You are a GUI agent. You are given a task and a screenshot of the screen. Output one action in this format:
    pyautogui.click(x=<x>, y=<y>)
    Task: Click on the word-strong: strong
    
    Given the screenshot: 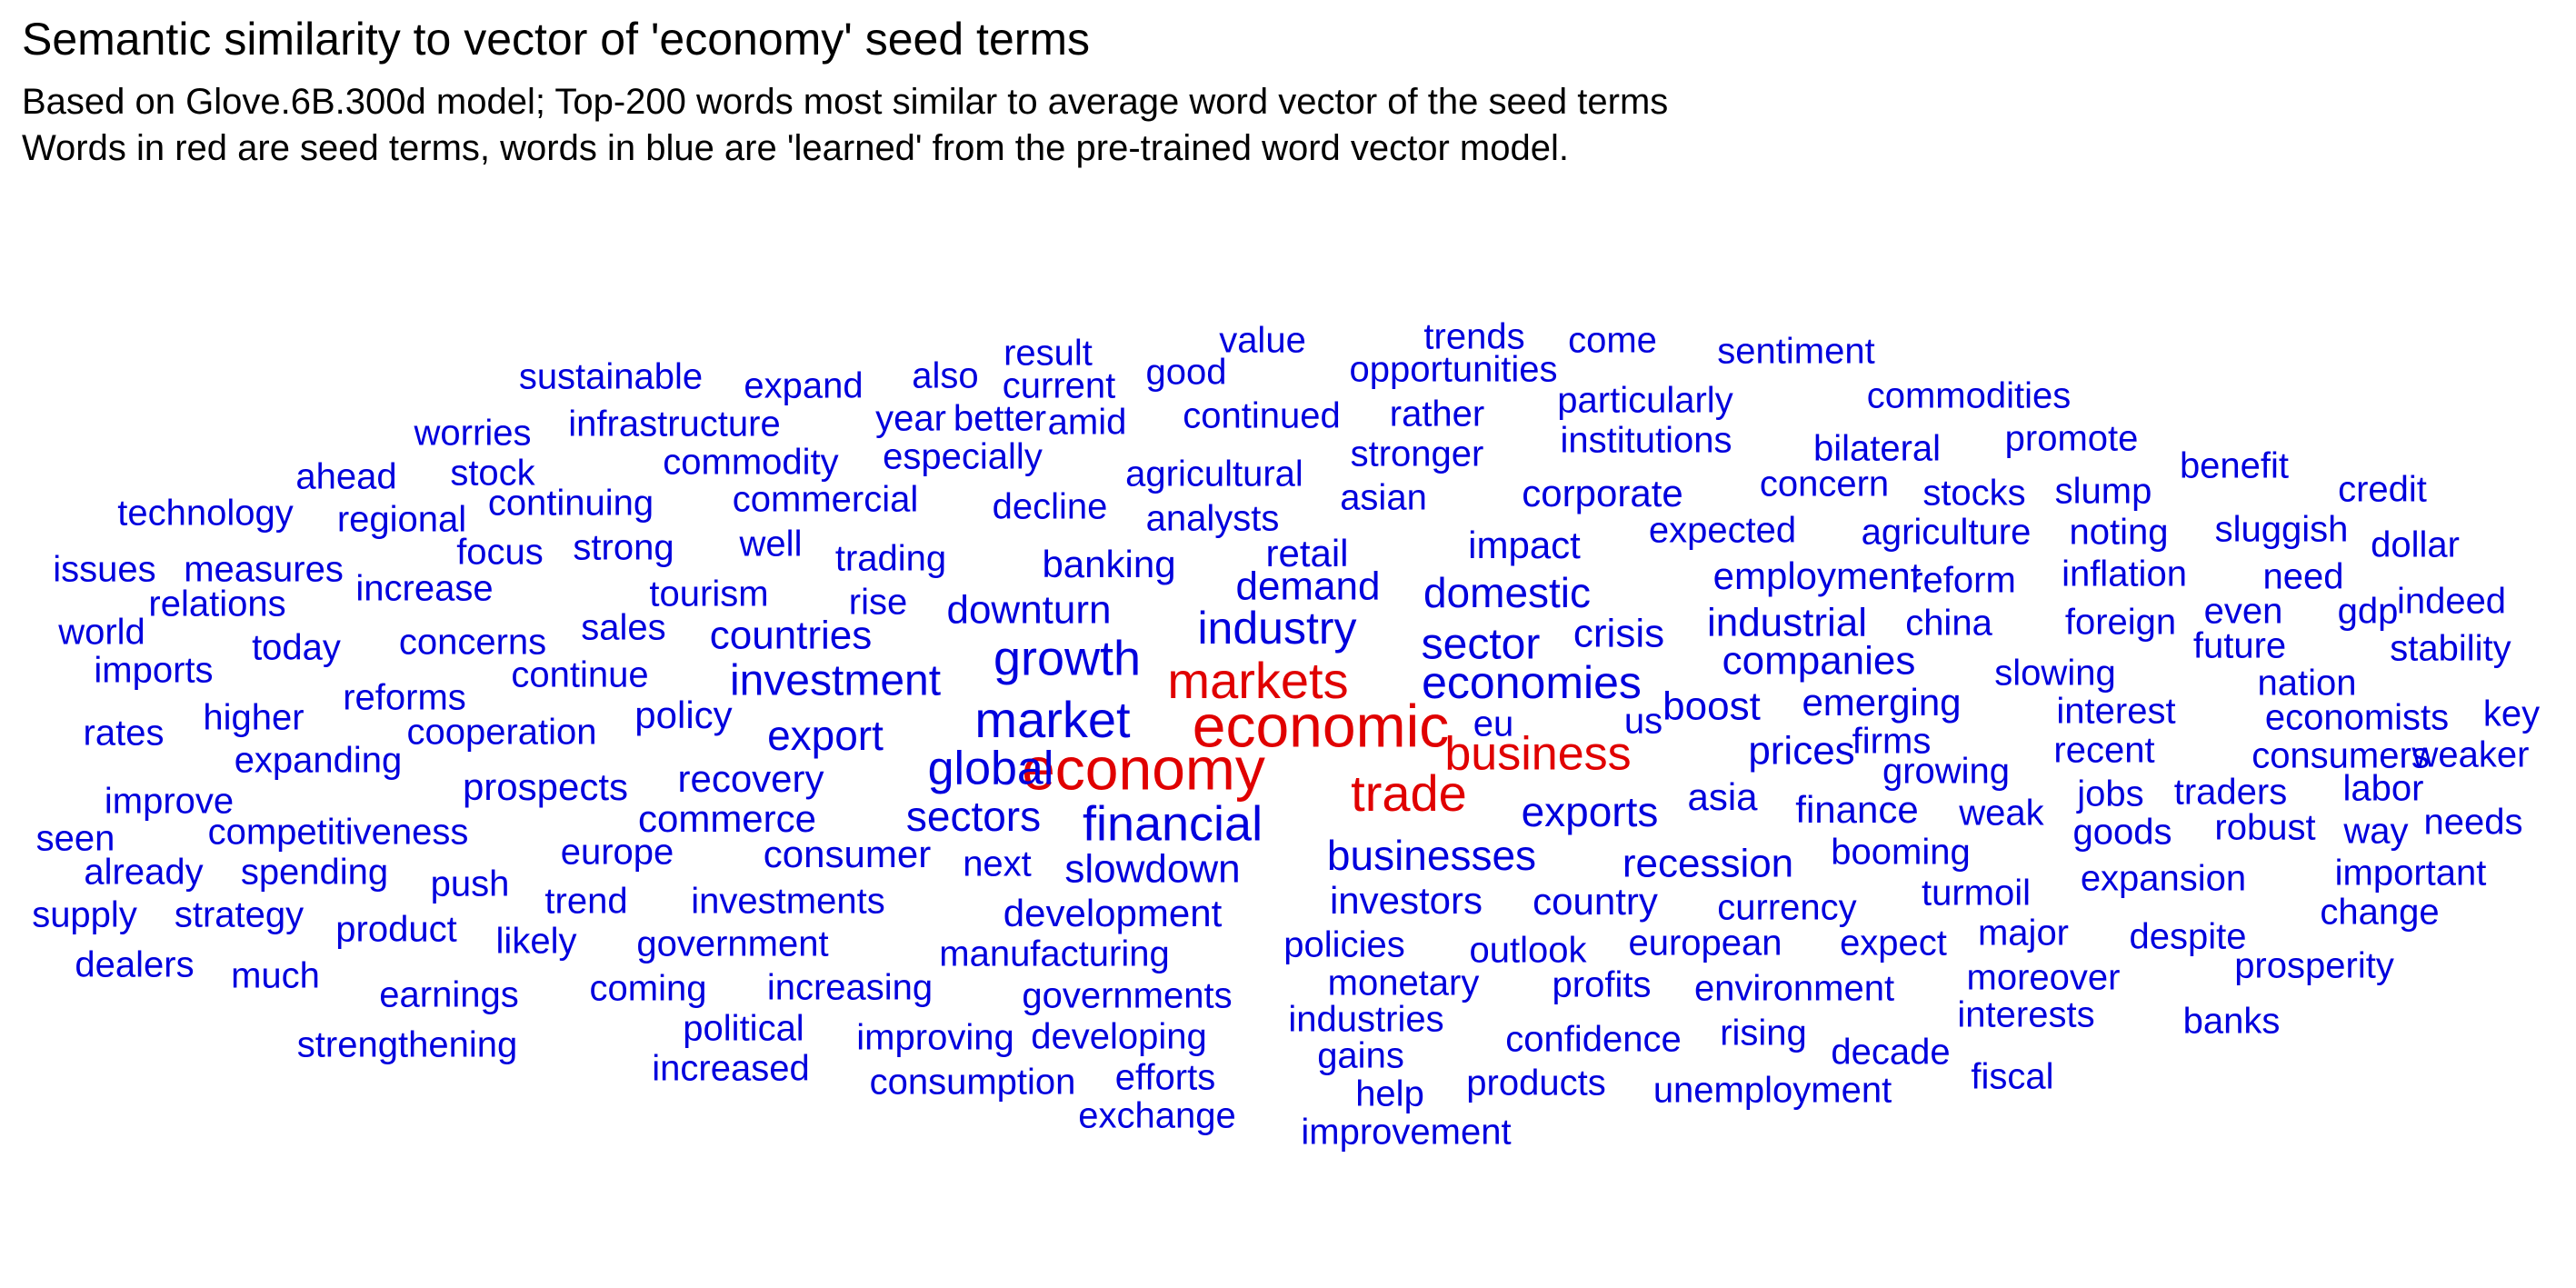 What is the action you would take?
    pyautogui.click(x=623, y=548)
    